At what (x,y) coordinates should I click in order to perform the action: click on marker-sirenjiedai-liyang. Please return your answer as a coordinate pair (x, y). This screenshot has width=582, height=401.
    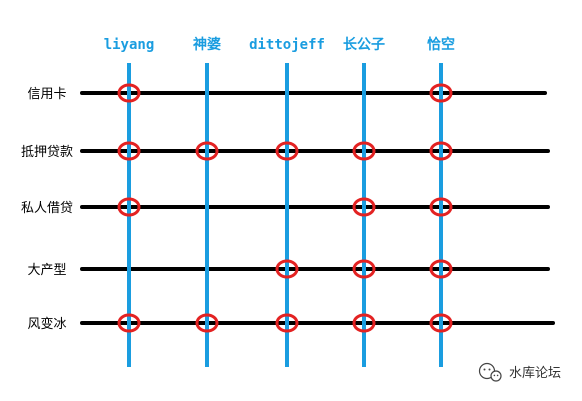
    Looking at the image, I should click on (129, 207).